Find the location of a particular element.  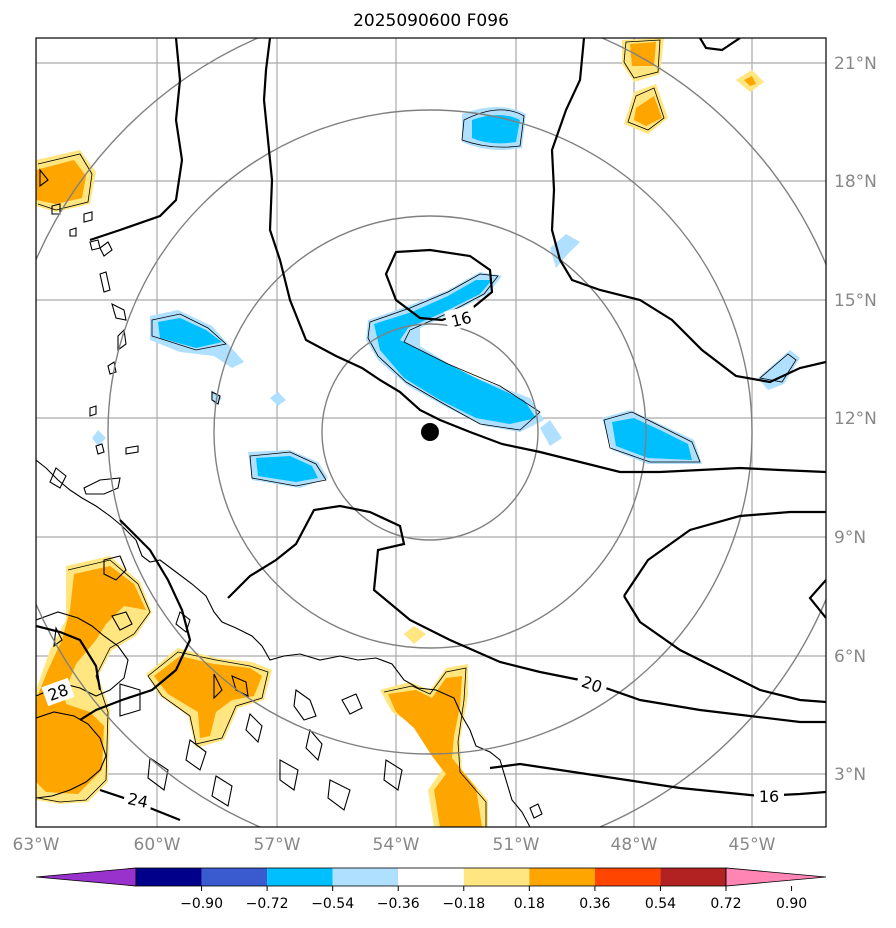

longitude-labels: 63°W 60°W 57°W 54°W 51°W 48°W 45°W is located at coordinates (394, 845).